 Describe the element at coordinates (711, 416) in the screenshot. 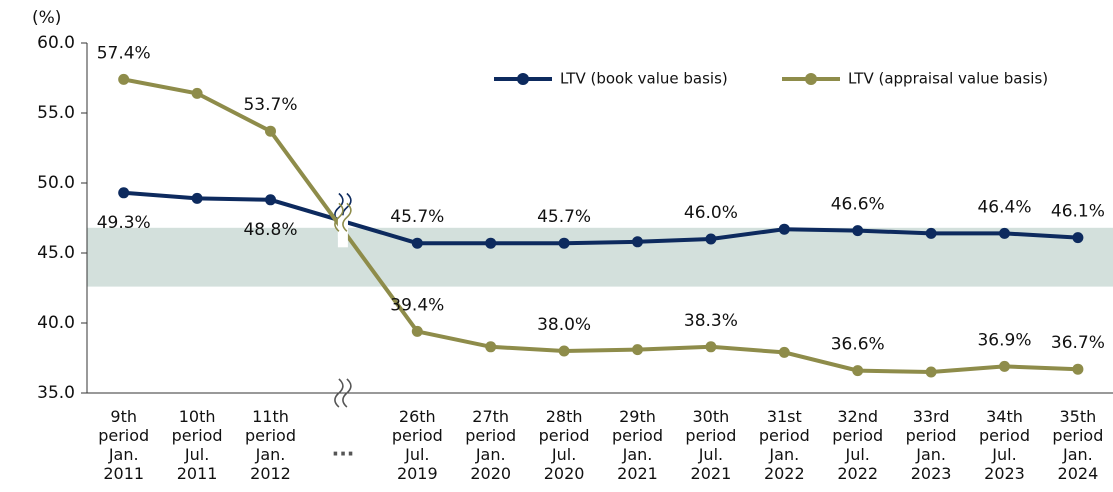

I see `x-tick-label-line: 30th` at that location.